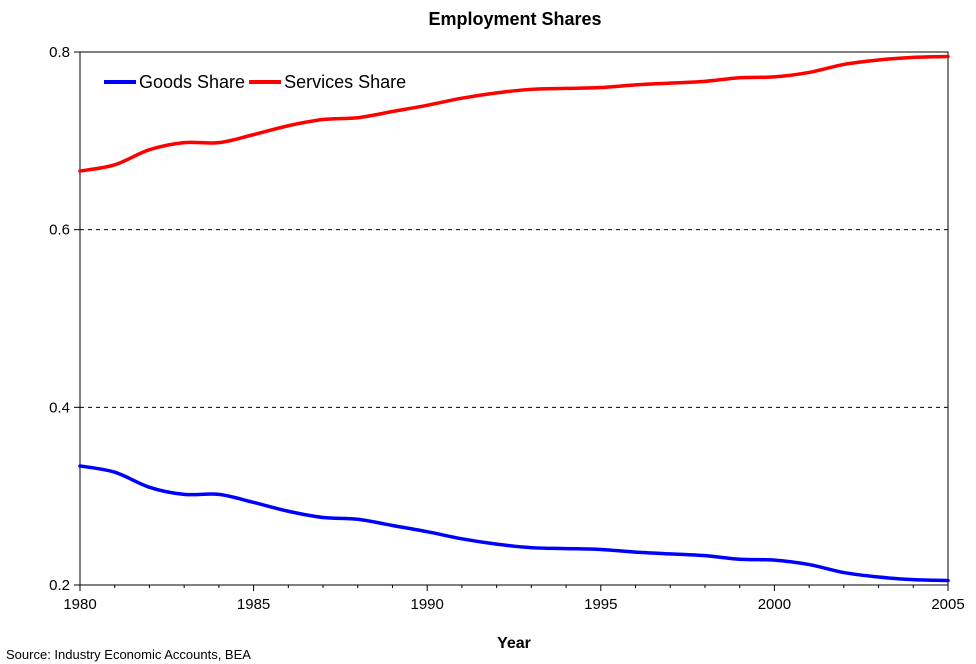 The width and height of the screenshot is (976, 664). Describe the element at coordinates (59, 585) in the screenshot. I see `y-tick-label-0: 0.2` at that location.